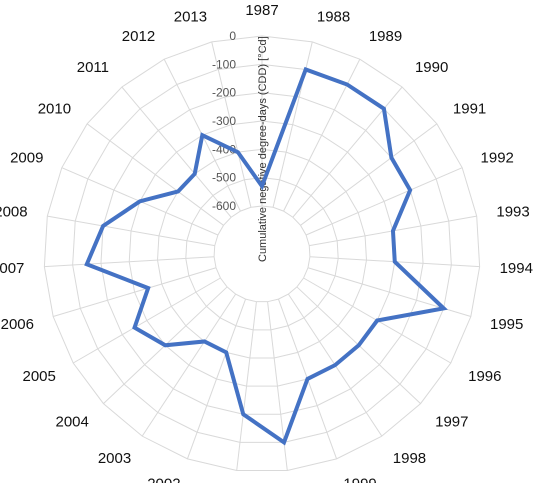  What do you see at coordinates (224, 206) in the screenshot?
I see `tick-label: -600` at bounding box center [224, 206].